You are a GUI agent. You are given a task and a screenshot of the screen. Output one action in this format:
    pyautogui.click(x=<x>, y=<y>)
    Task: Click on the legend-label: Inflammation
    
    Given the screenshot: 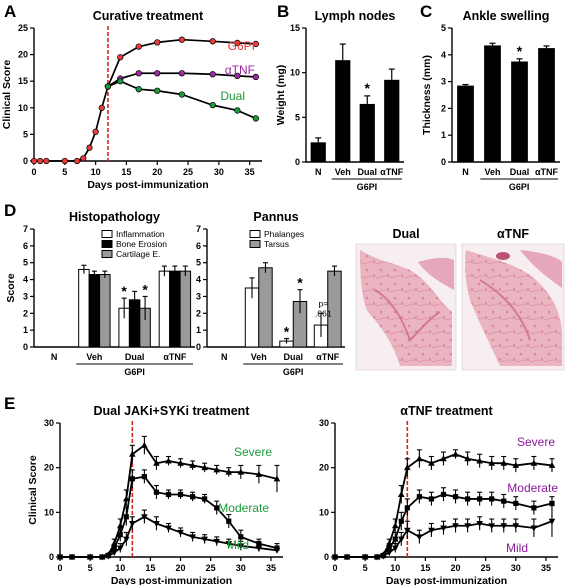 What is the action you would take?
    pyautogui.click(x=140, y=234)
    